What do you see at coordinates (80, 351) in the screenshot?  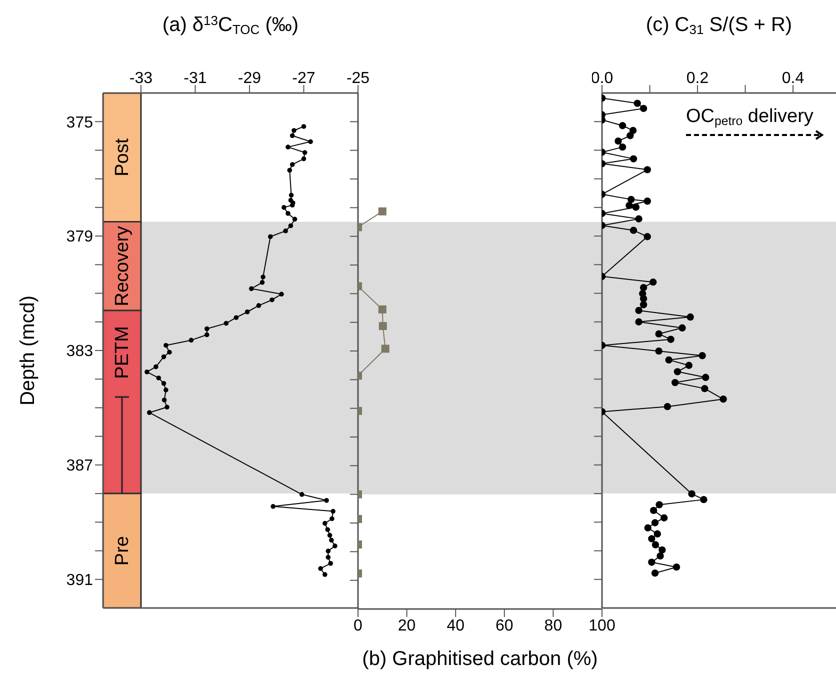 I see `y-tick-label: 383` at bounding box center [80, 351].